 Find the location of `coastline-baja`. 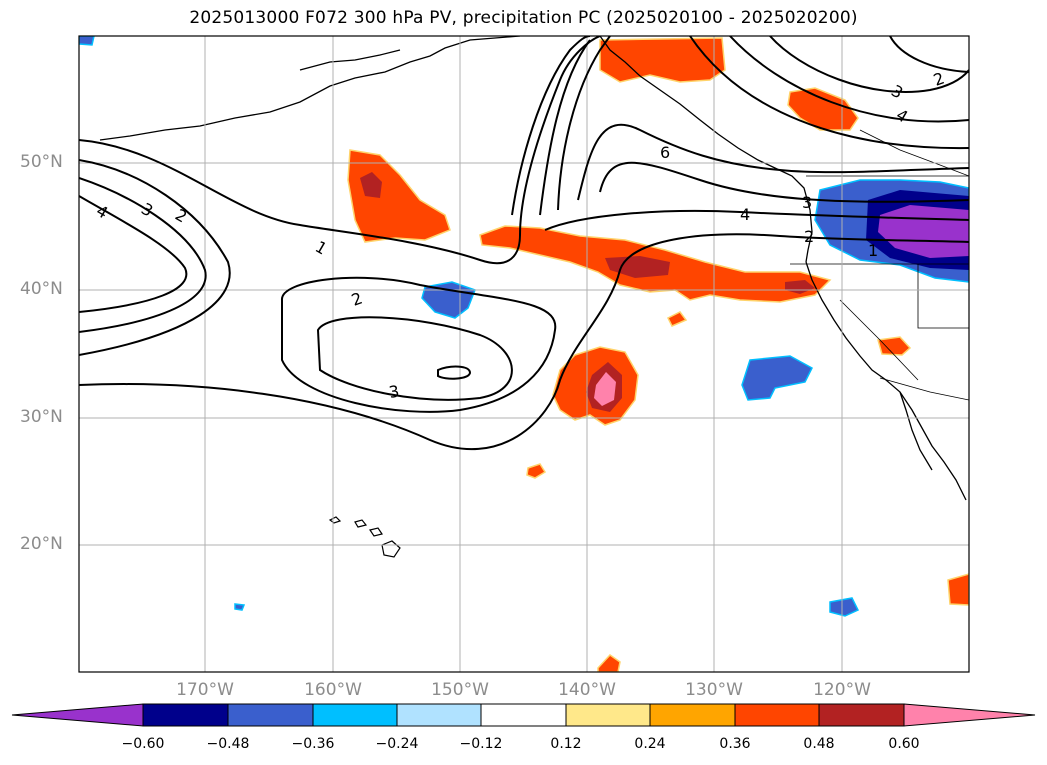

coastline-baja is located at coordinates (916, 431).